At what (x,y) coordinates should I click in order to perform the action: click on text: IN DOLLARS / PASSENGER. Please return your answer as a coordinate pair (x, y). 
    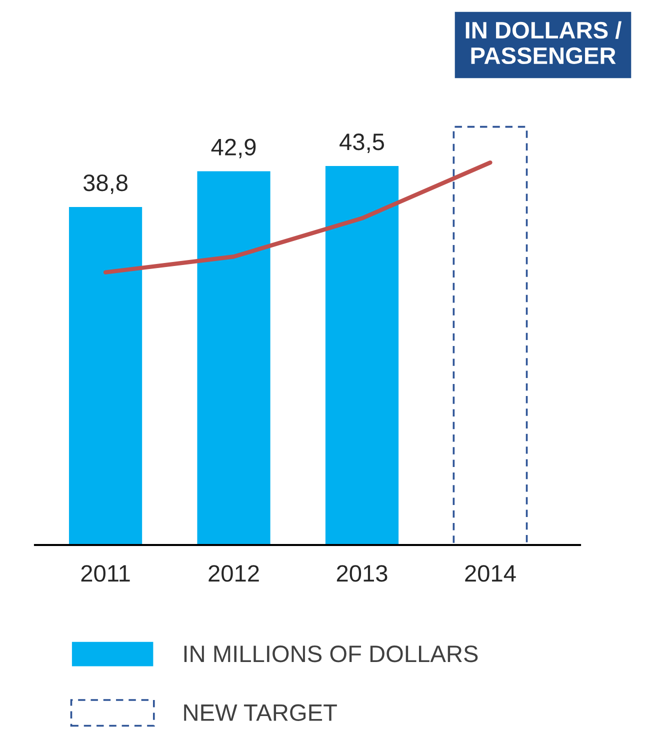
    Looking at the image, I should click on (544, 42).